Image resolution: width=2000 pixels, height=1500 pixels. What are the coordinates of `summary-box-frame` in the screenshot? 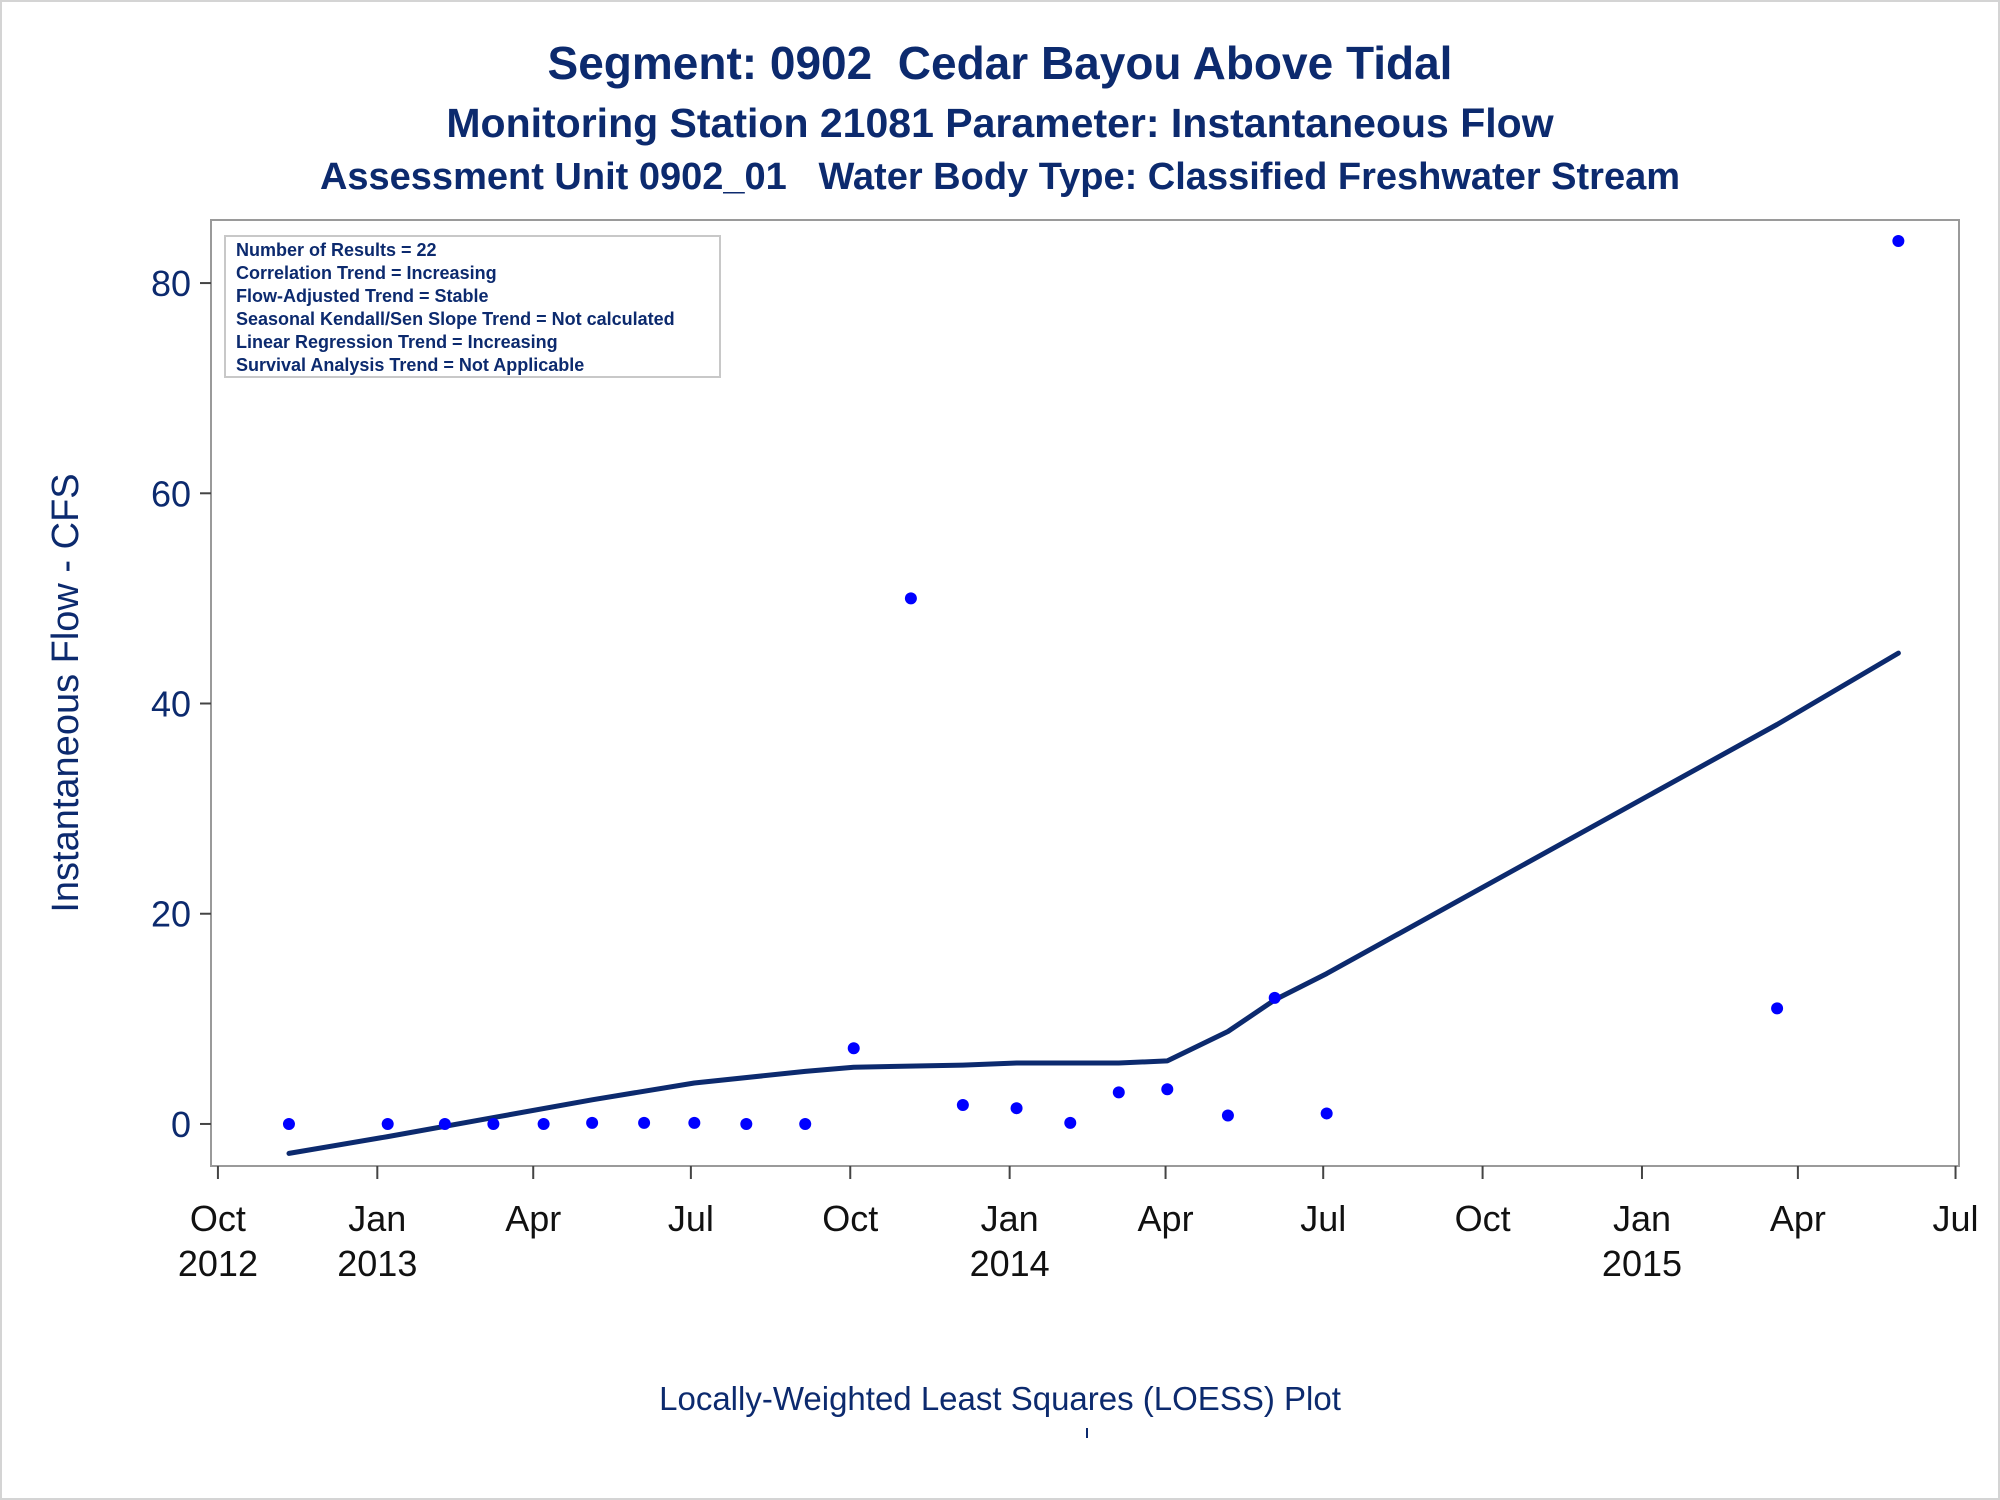 It's located at (472, 306).